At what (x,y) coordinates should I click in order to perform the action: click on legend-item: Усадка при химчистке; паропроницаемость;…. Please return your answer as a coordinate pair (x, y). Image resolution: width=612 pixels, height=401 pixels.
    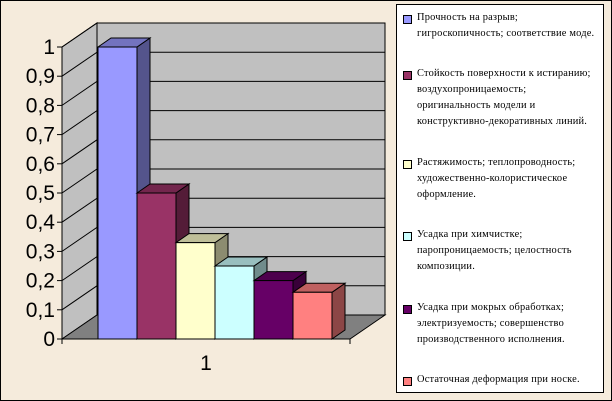
    Looking at the image, I should click on (500, 251).